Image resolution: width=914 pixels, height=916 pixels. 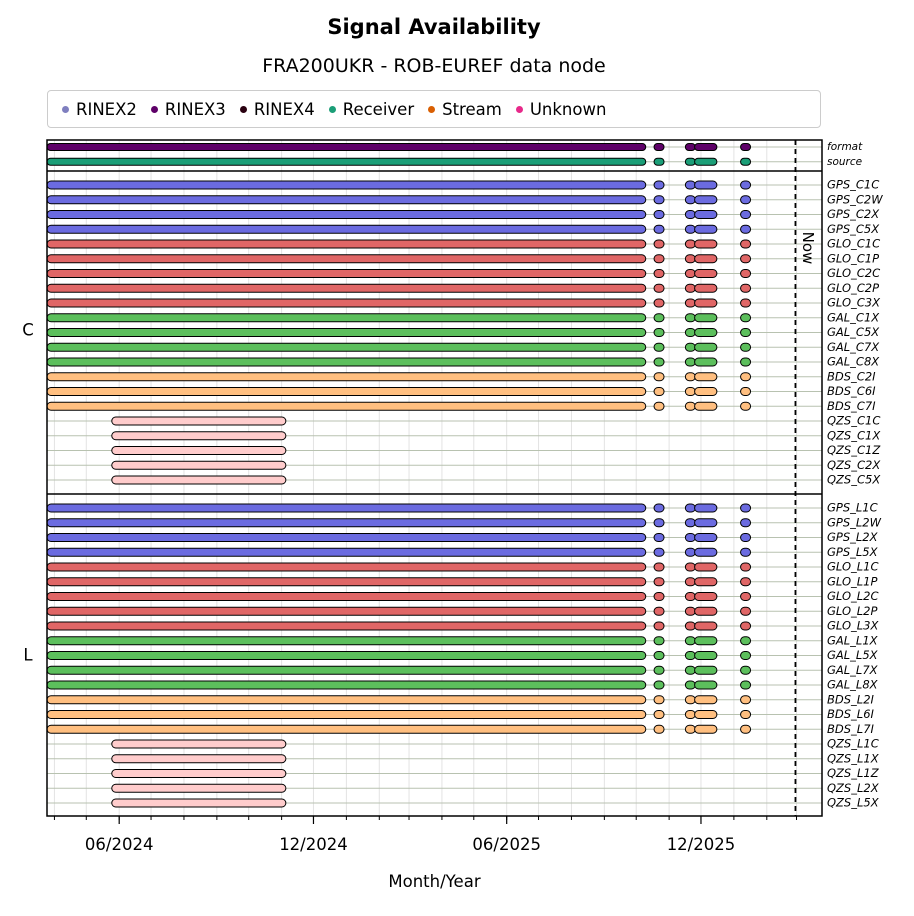 What do you see at coordinates (853, 273) in the screenshot?
I see `row-label: GLO_C2C` at bounding box center [853, 273].